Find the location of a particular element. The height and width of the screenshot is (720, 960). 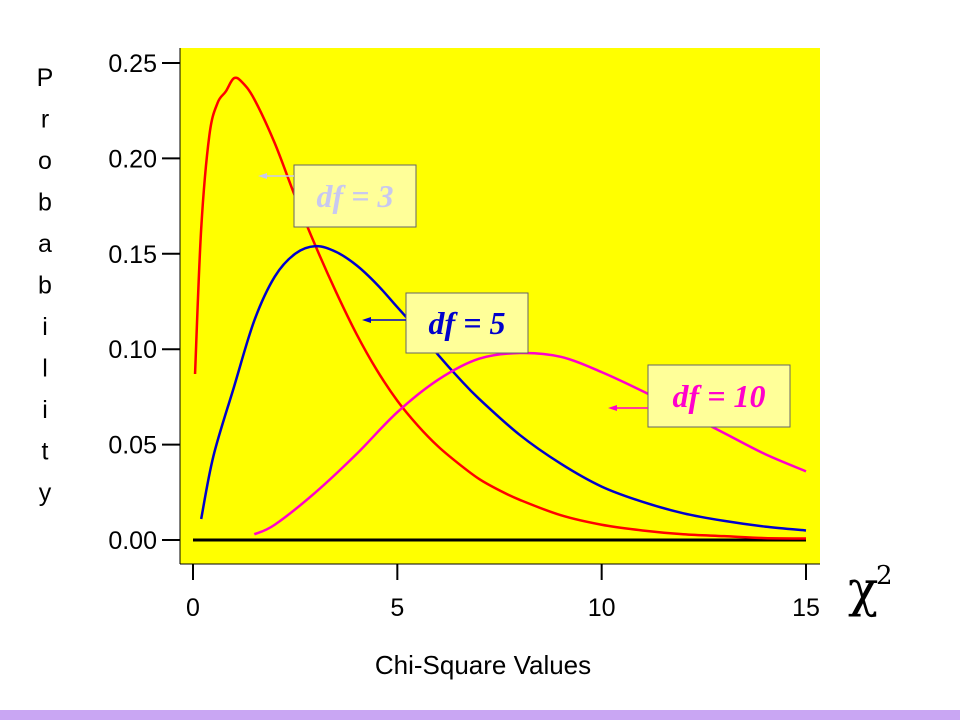

y-tick-label: 0.25 is located at coordinates (132, 64).